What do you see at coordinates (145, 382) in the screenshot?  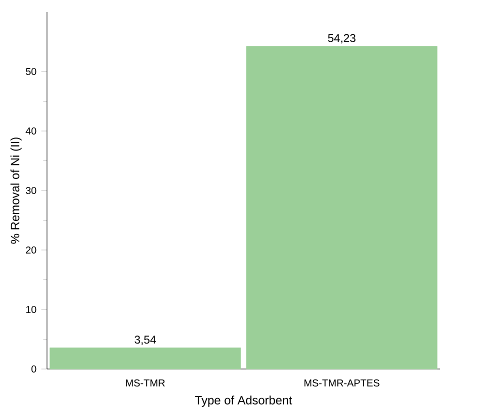 I see `x-tick-label: MS-TMR` at bounding box center [145, 382].